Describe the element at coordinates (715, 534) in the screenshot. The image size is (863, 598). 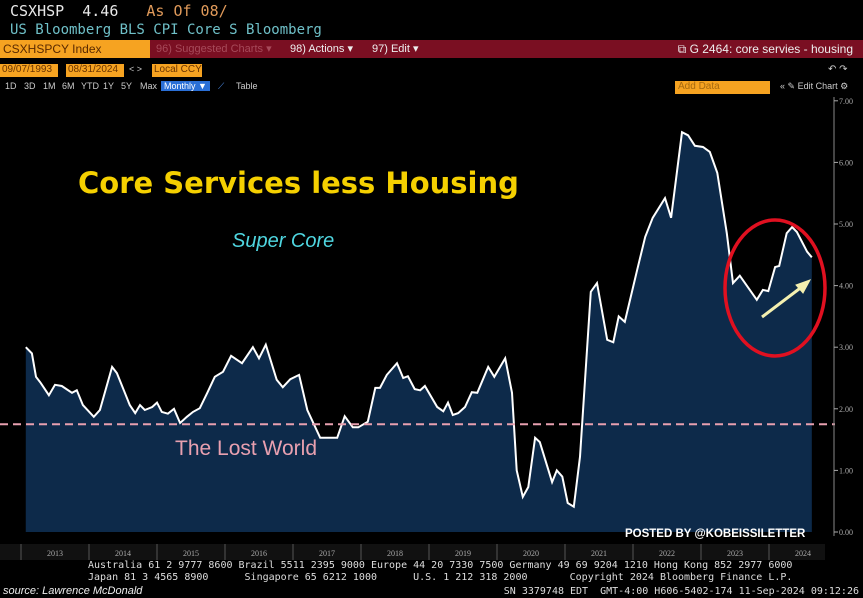
I see `watermark: POSTED BY @KOBEISSILETTER` at that location.